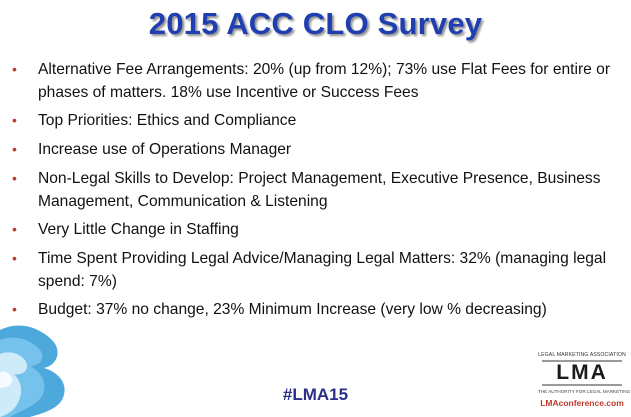 This screenshot has height=417, width=631. What do you see at coordinates (138, 229) in the screenshot?
I see `bullet-text: Very Little Change in Staffing` at bounding box center [138, 229].